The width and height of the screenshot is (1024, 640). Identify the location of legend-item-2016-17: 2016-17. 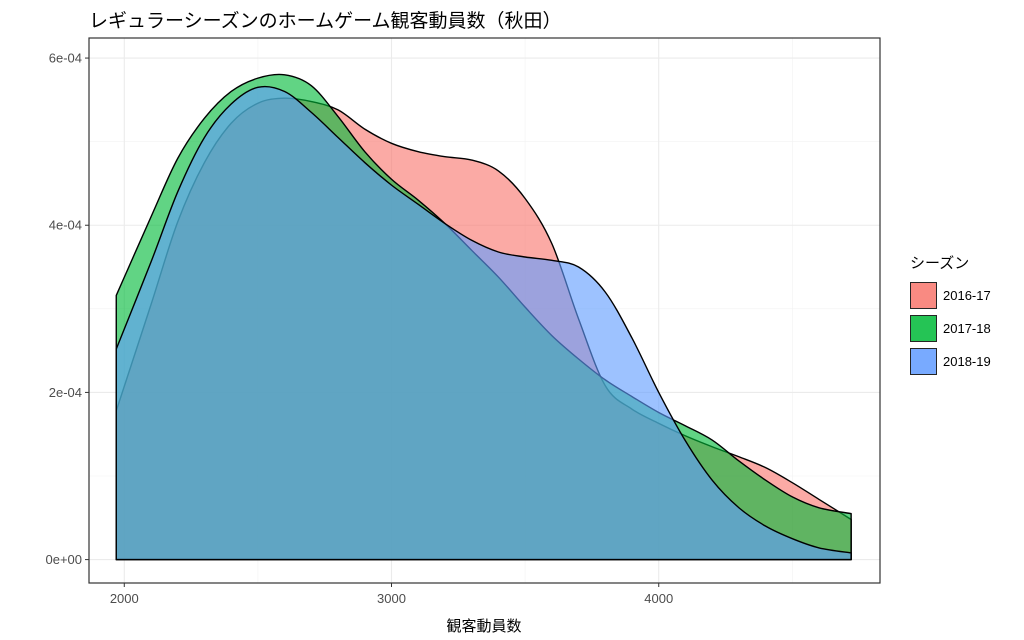
(950, 295).